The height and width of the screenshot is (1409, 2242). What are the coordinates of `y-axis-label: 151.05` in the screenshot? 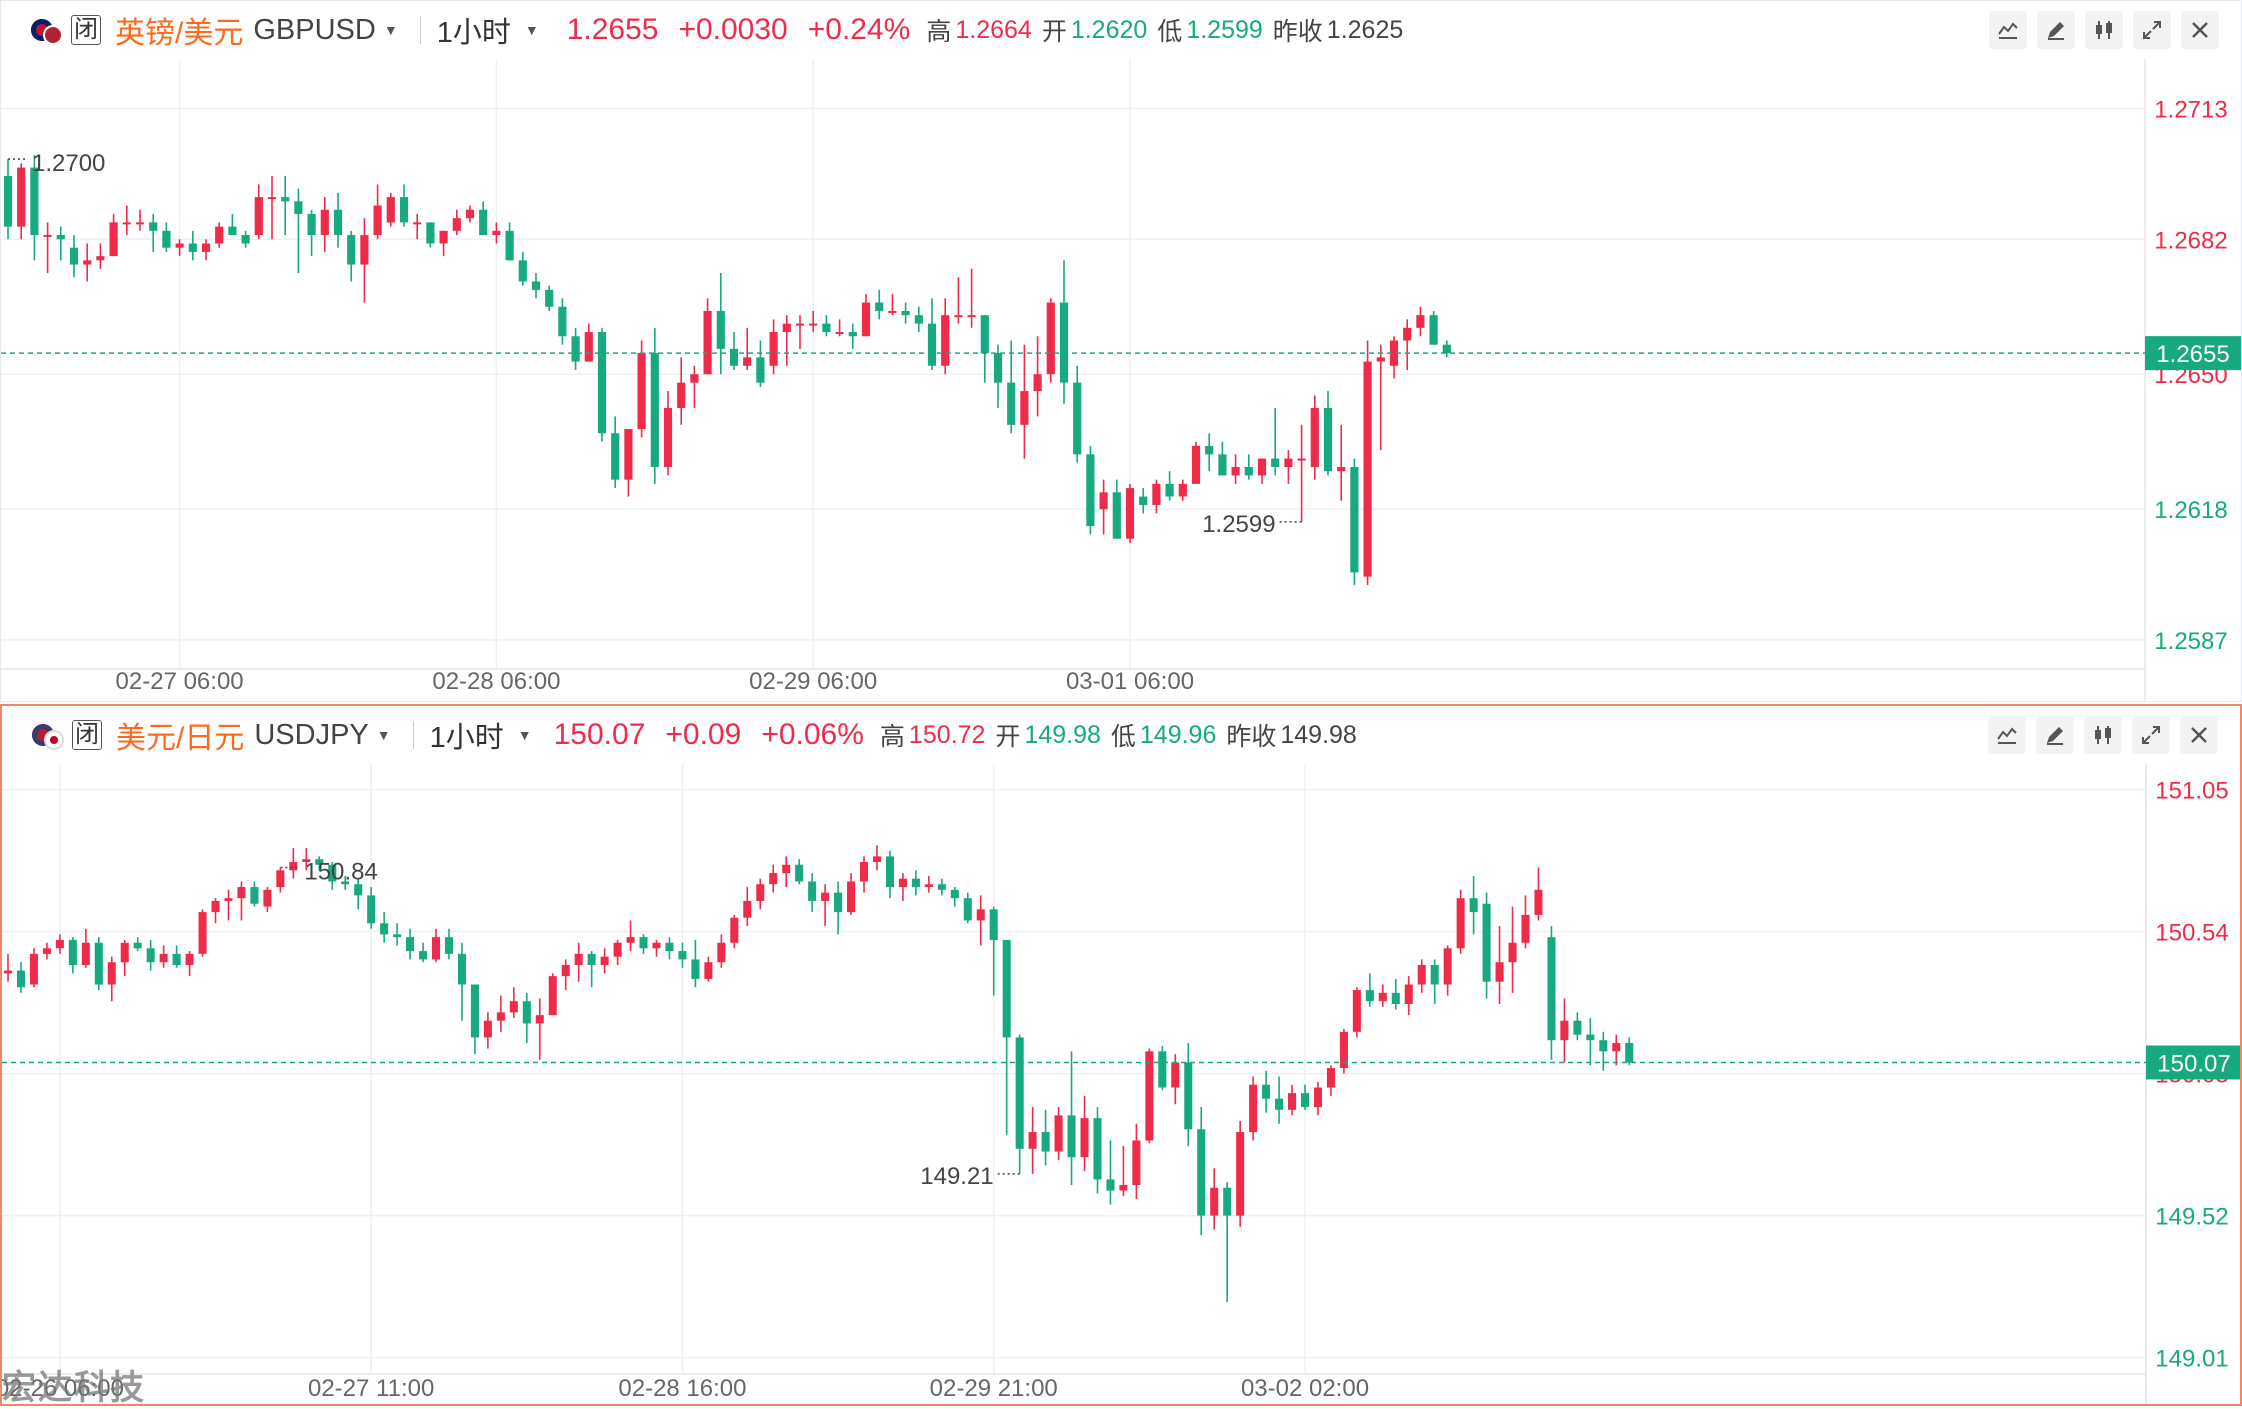 It's located at (2191, 791).